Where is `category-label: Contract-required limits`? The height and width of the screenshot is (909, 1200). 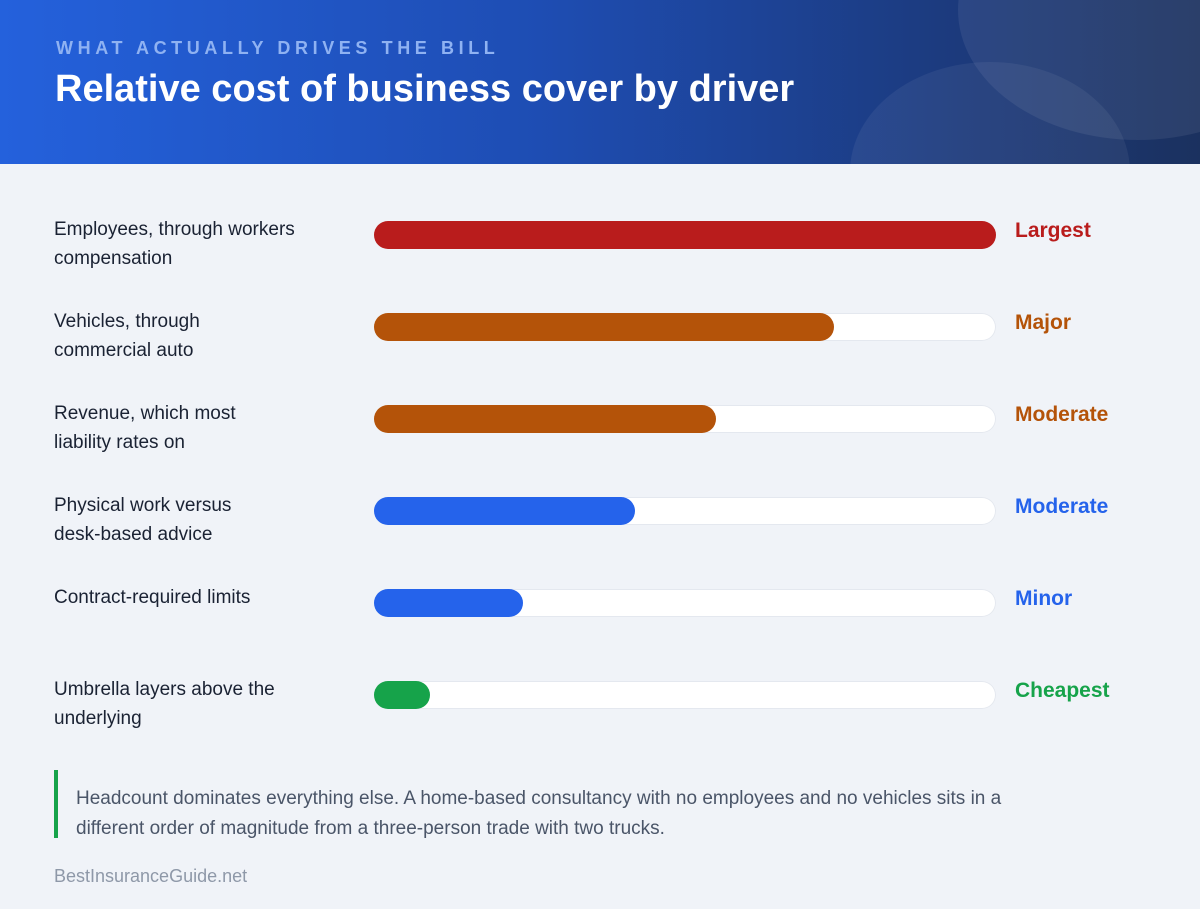 category-label: Contract-required limits is located at coordinates (204, 597).